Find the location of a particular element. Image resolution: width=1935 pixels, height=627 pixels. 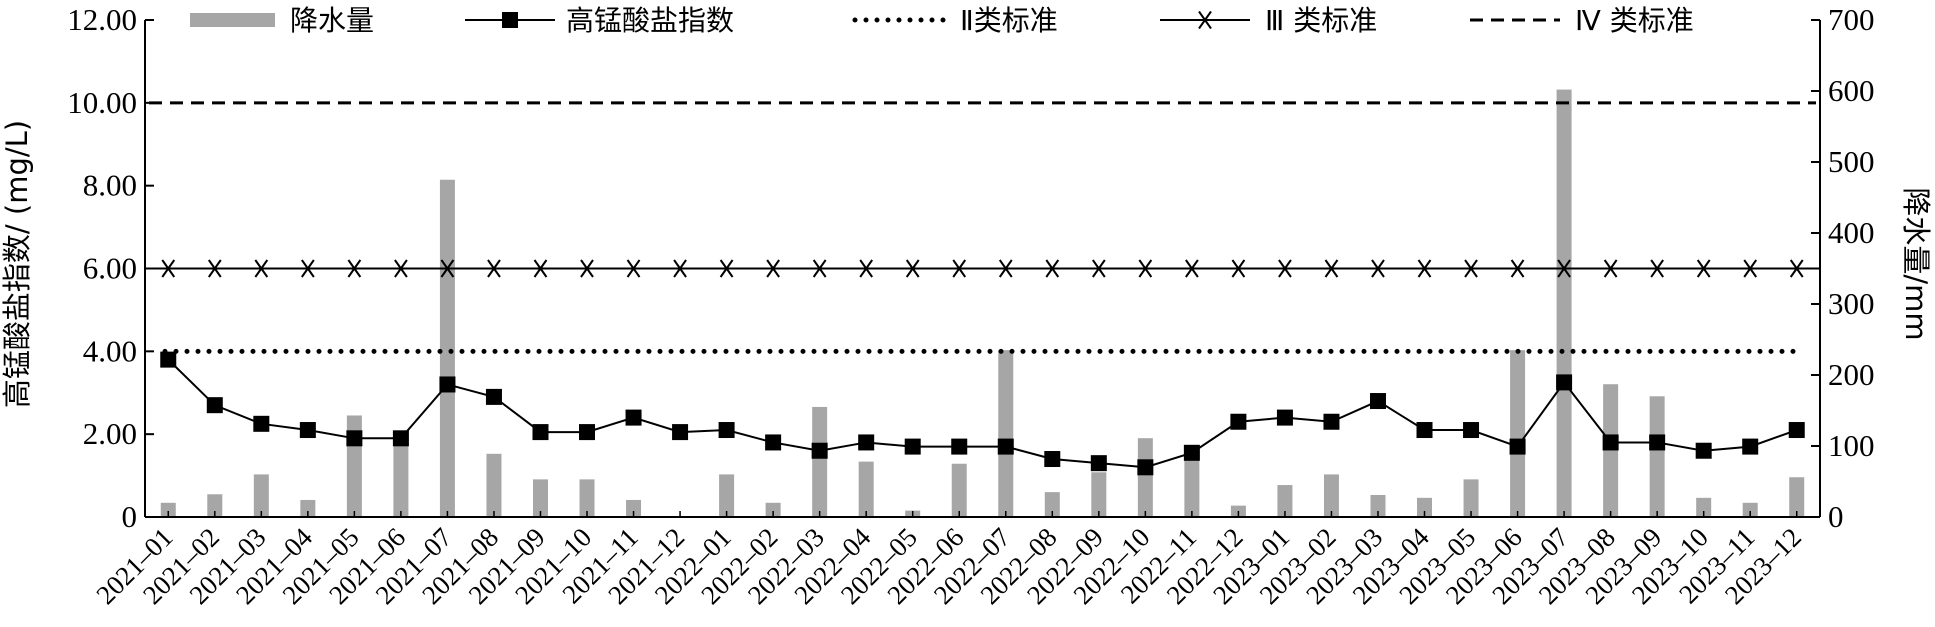

legend-label-dashed-standard: Ⅳ 类标准 is located at coordinates (1634, 20).